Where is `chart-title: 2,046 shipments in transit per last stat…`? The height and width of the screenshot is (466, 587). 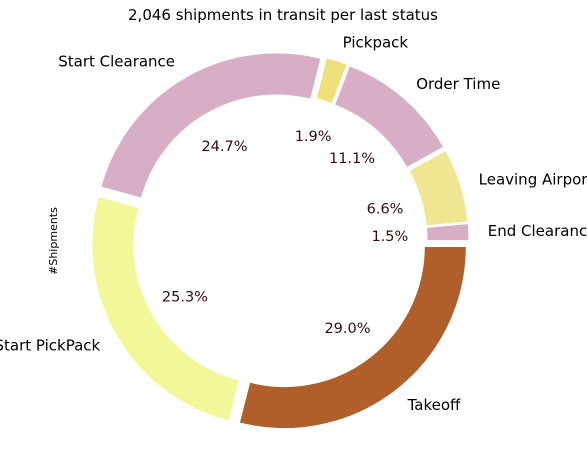
chart-title: 2,046 shipments in transit per last stat… is located at coordinates (283, 15).